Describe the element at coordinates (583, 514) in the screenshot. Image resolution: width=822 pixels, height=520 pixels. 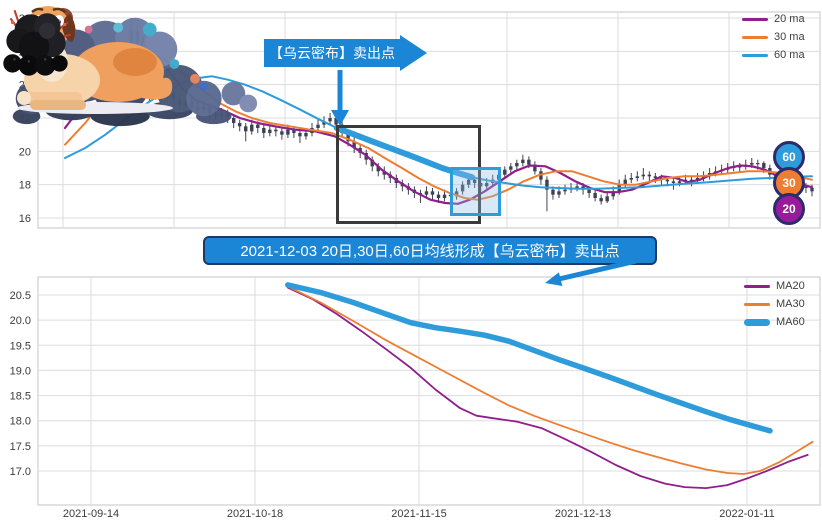
I see `svg-text: 2021-12-13` at that location.